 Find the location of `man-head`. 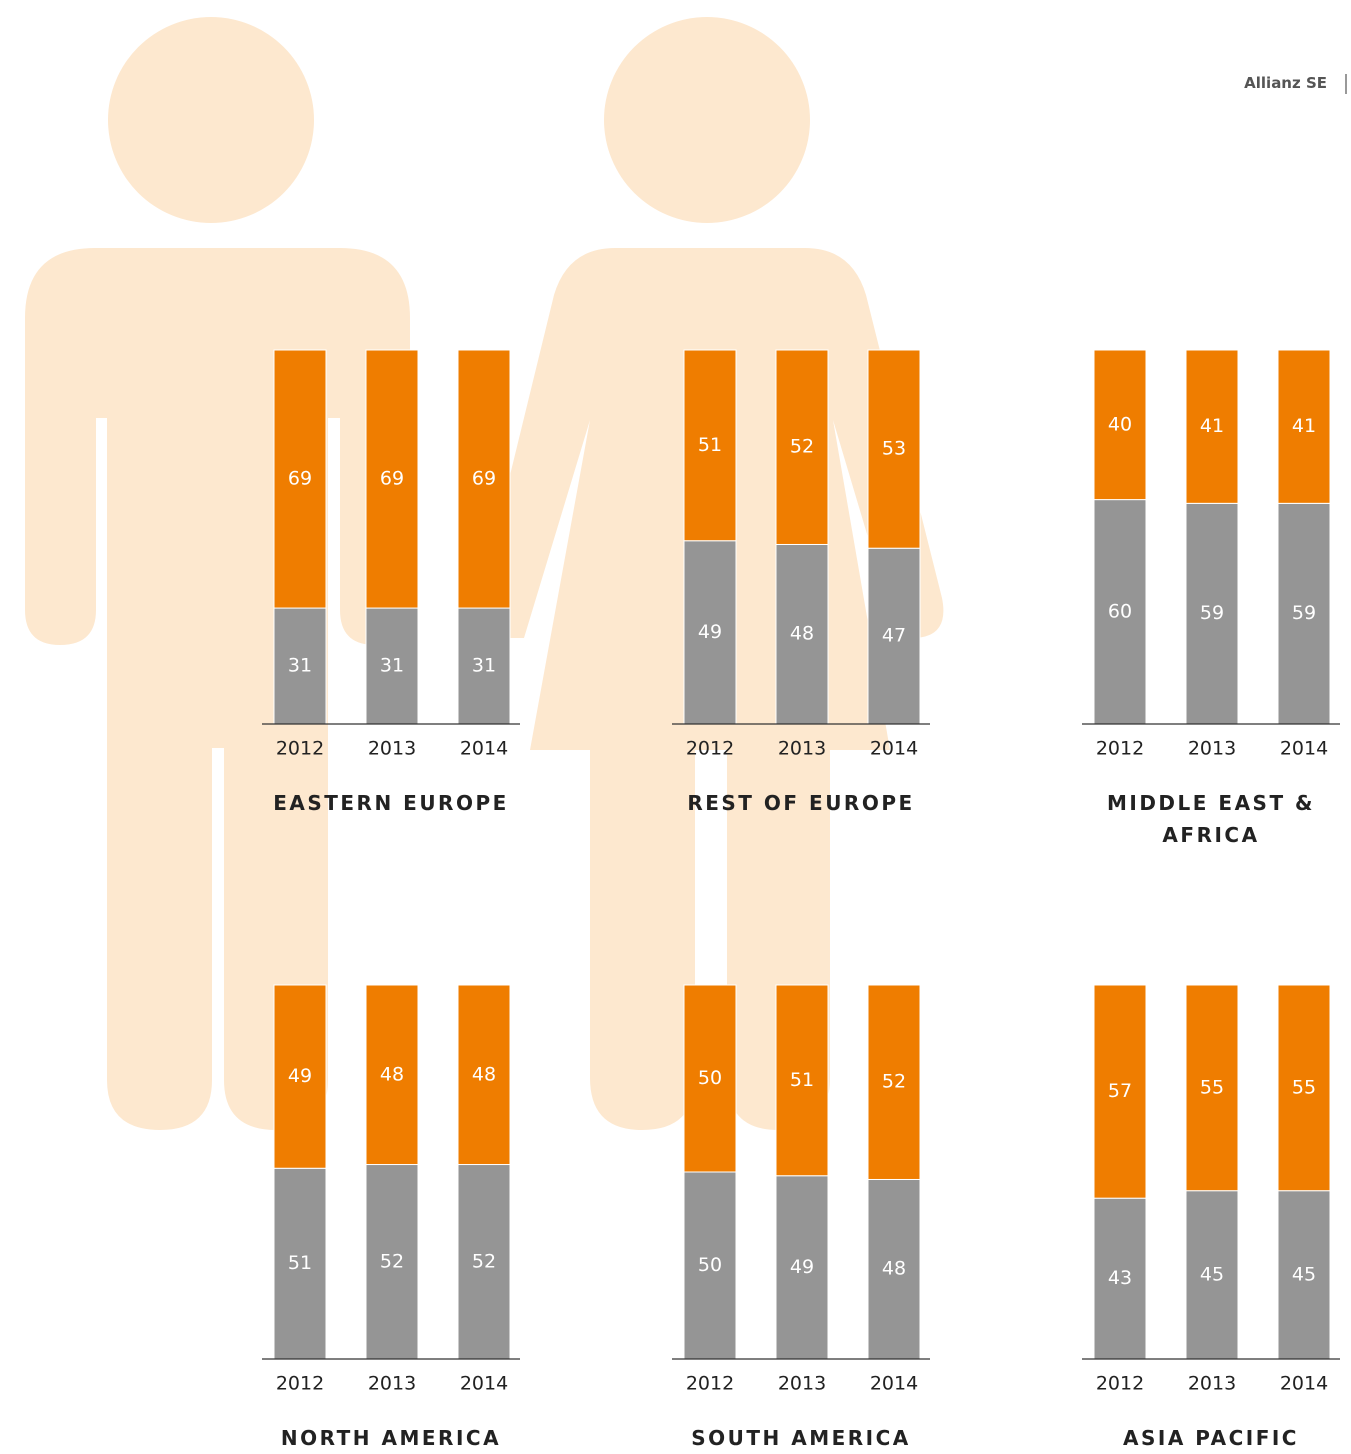

man-head is located at coordinates (211, 120).